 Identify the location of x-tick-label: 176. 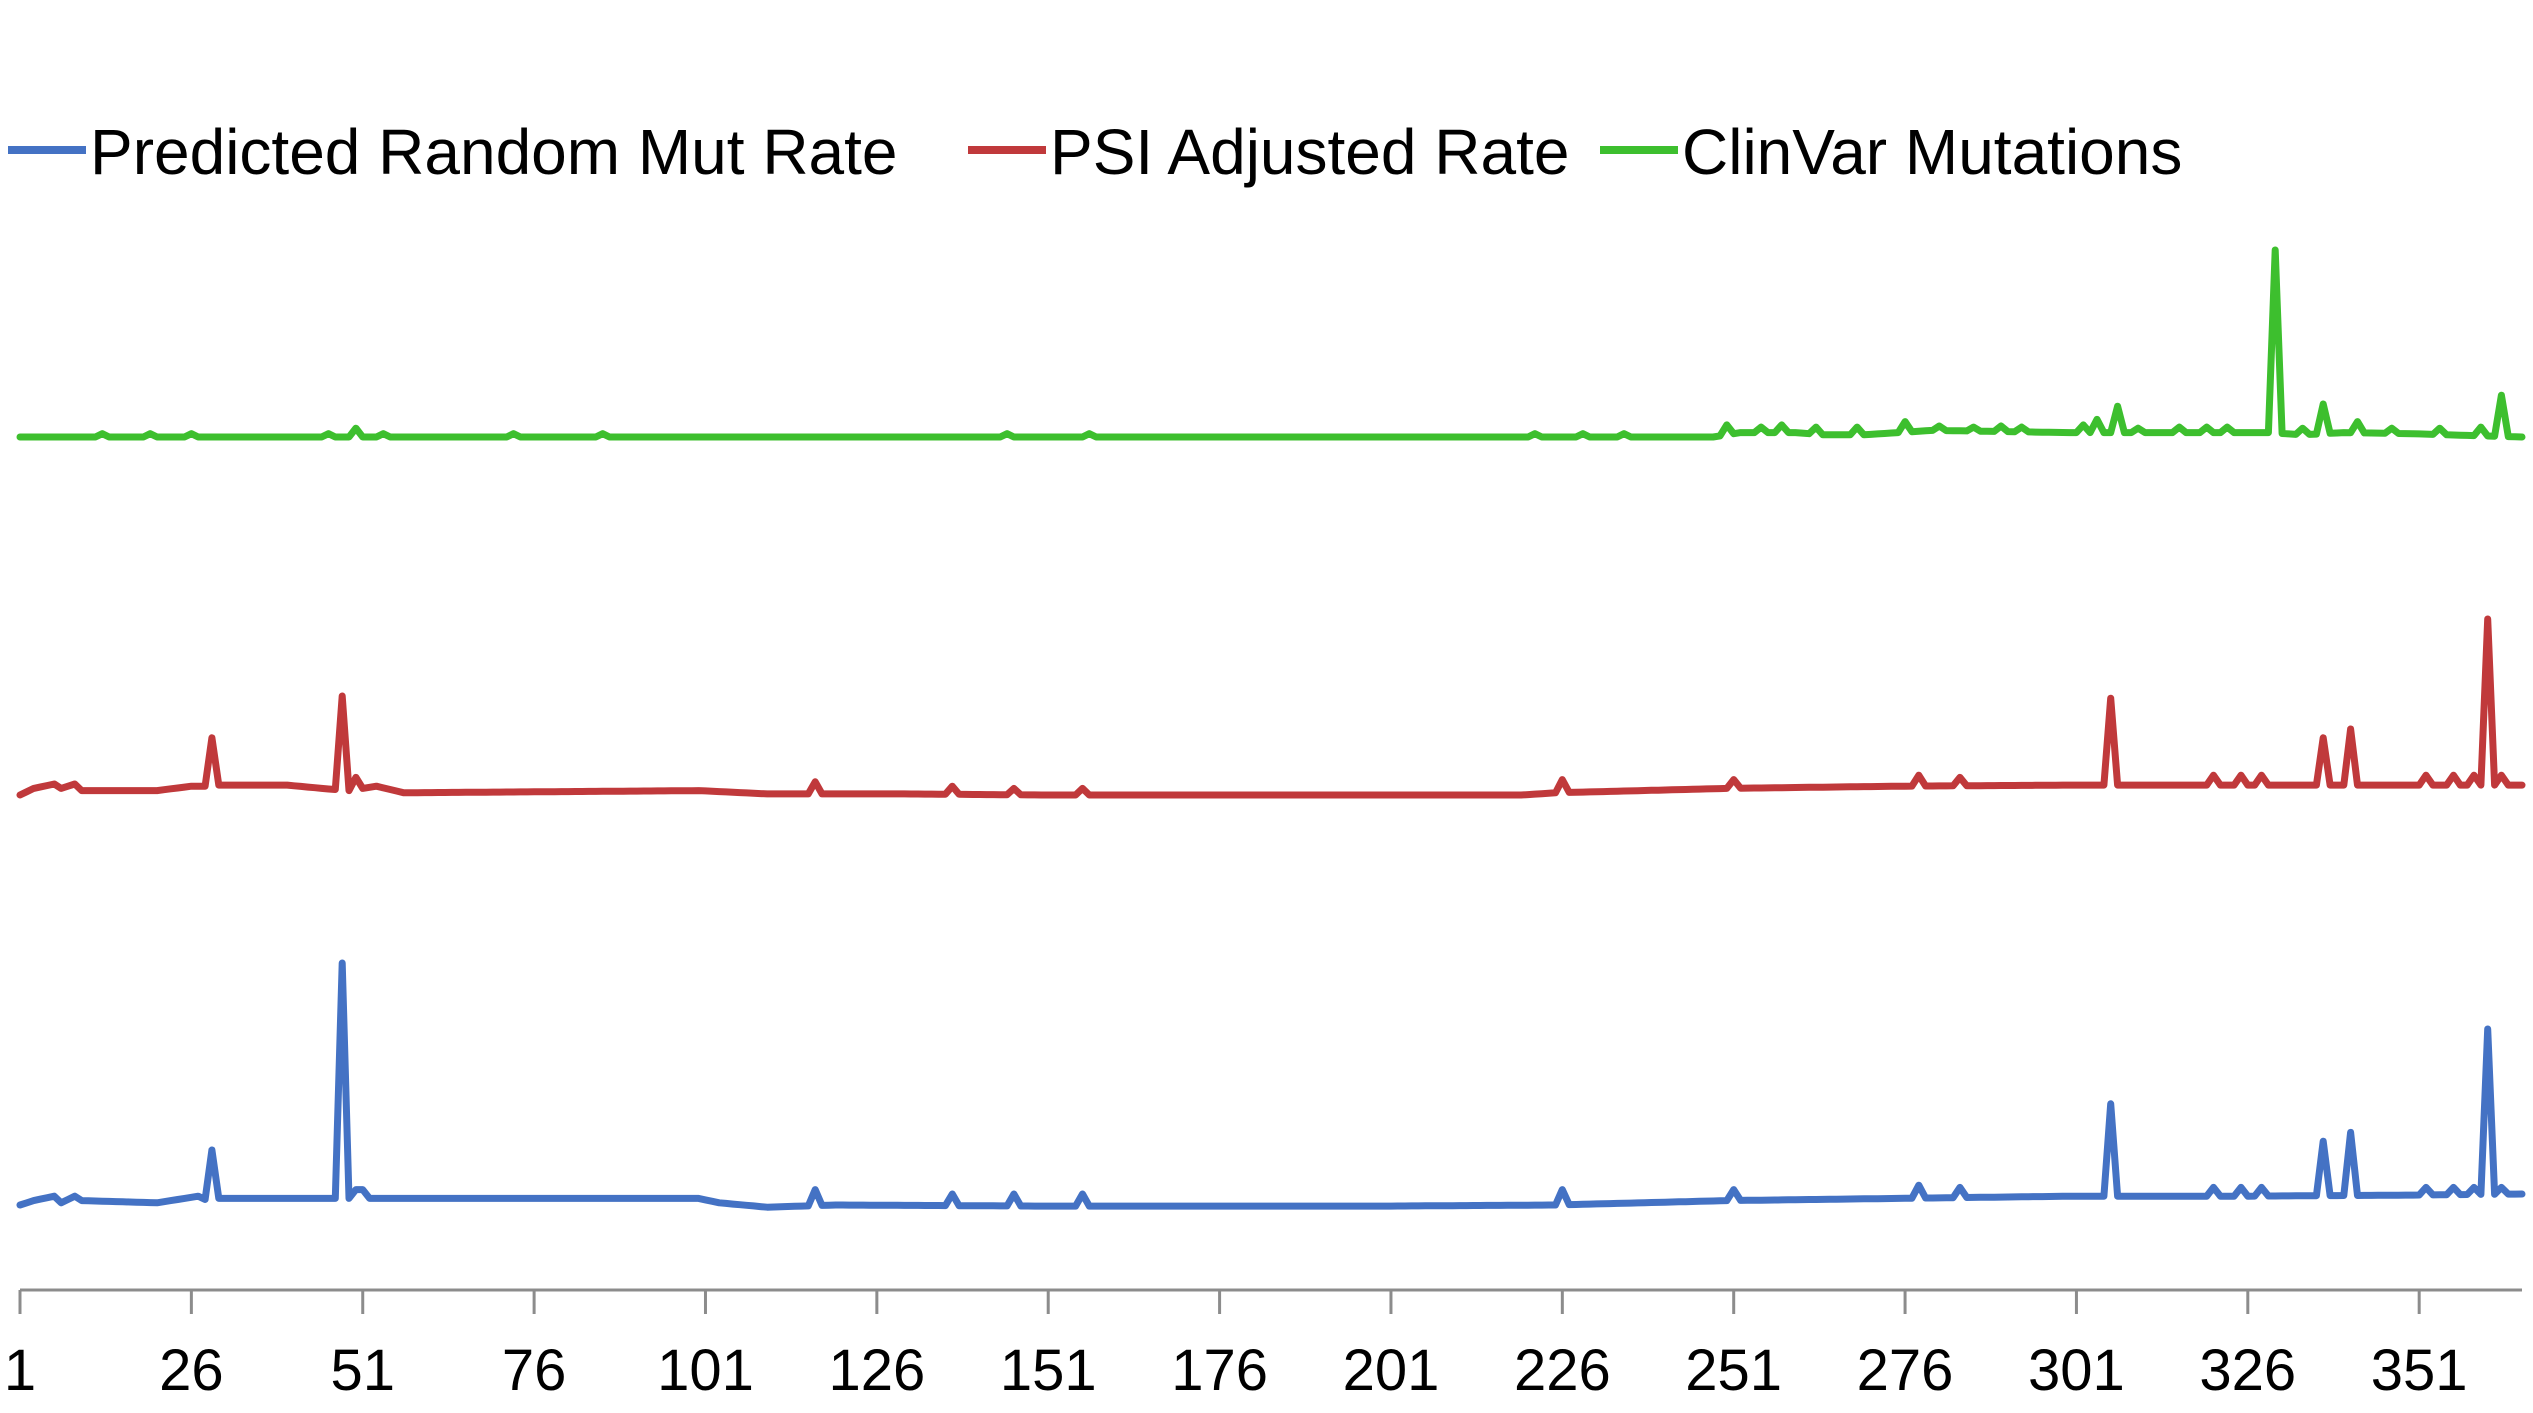
(1219, 1370).